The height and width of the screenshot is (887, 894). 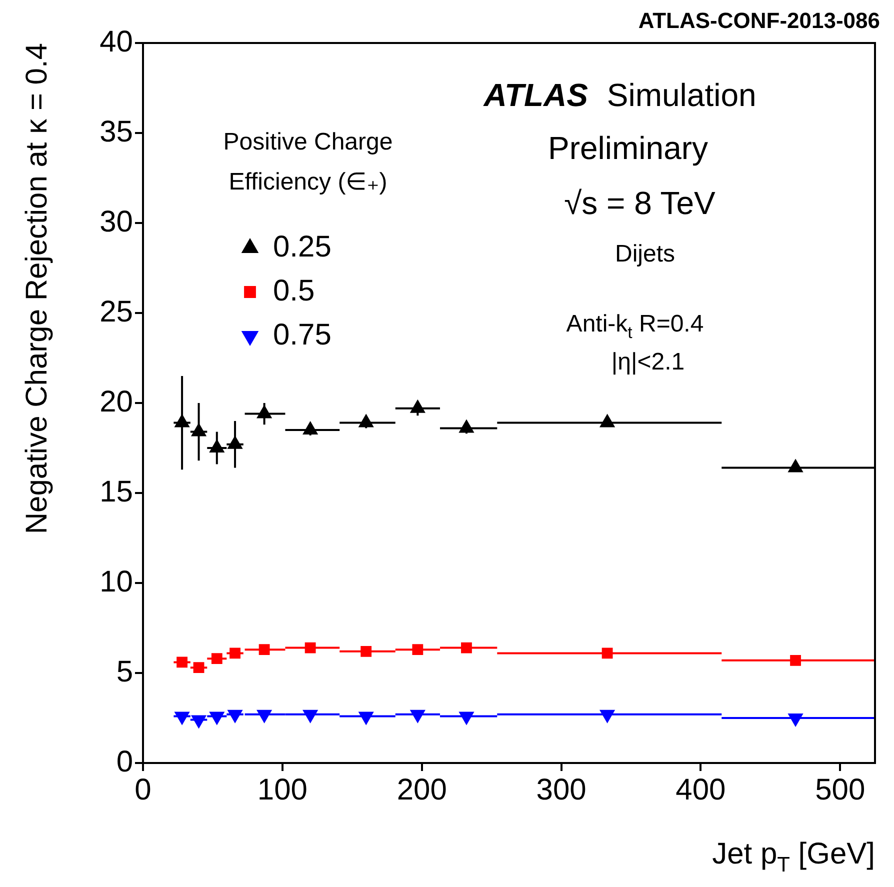 What do you see at coordinates (116, 41) in the screenshot?
I see `y-tick-label: 40` at bounding box center [116, 41].